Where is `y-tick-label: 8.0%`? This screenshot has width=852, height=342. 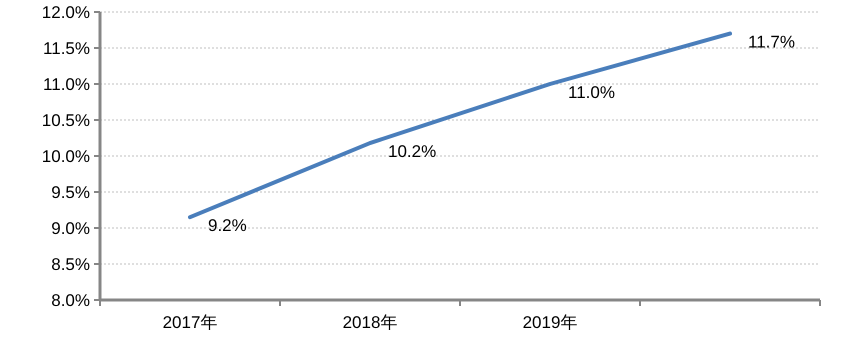 y-tick-label: 8.0% is located at coordinates (70, 300).